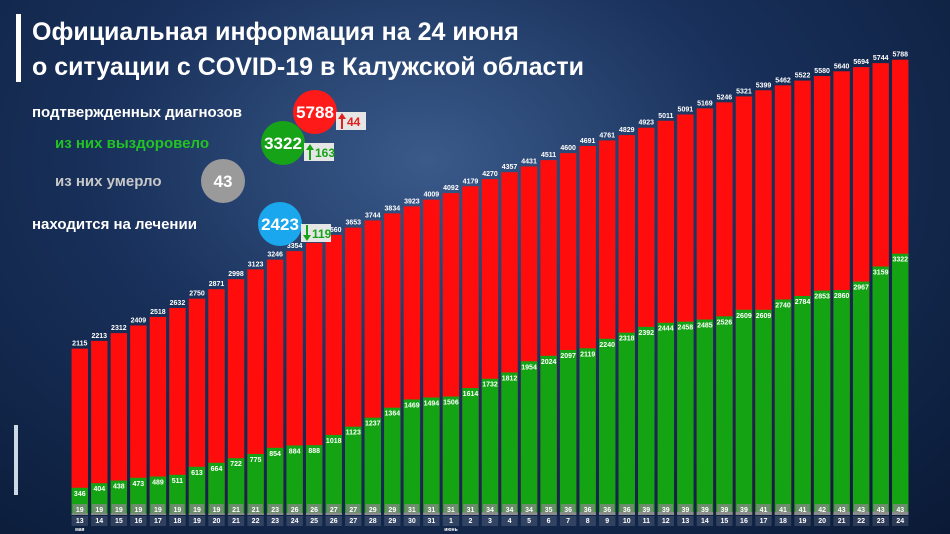  I want to click on x-tick-label: 16, so click(138, 521).